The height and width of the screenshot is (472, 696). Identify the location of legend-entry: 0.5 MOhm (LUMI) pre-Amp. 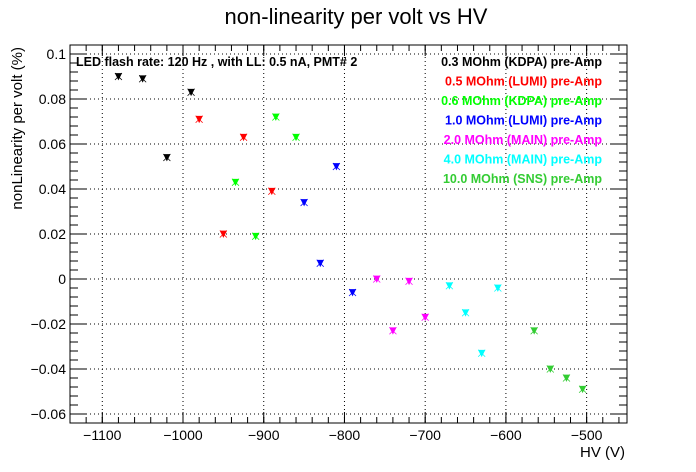
(523, 82).